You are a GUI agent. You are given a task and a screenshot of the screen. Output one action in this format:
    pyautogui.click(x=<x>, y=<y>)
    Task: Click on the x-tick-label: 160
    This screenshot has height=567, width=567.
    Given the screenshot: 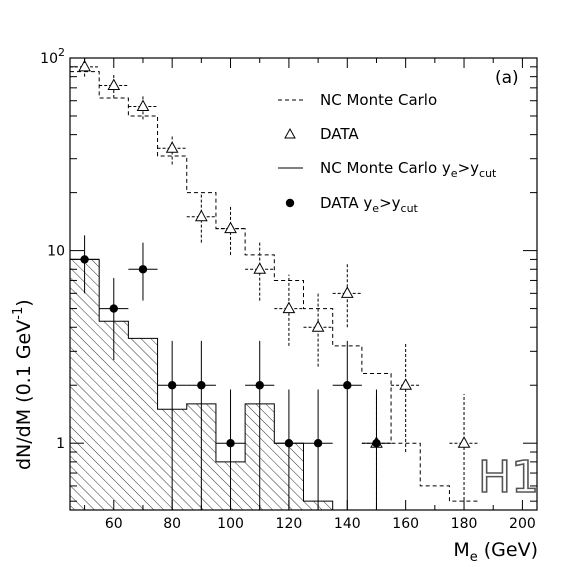 What is the action you would take?
    pyautogui.click(x=405, y=524)
    